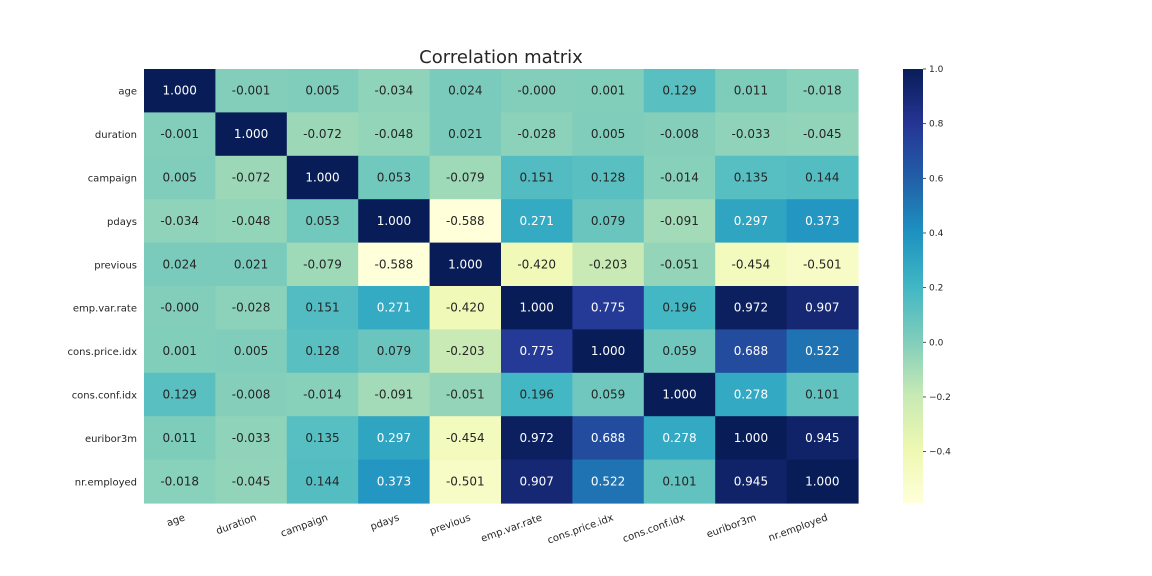  What do you see at coordinates (115, 265) in the screenshot?
I see `y-tick-label: previous` at bounding box center [115, 265].